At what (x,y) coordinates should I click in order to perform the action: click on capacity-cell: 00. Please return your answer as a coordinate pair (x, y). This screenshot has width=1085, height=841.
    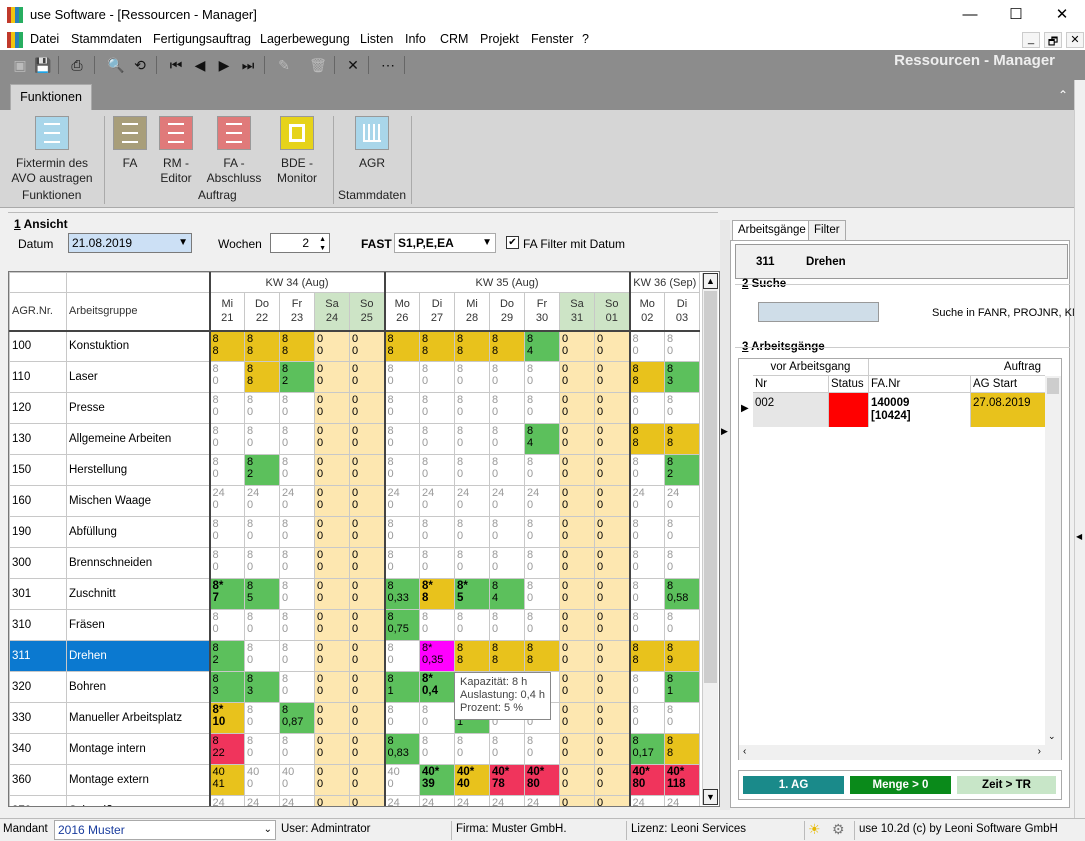
    Looking at the image, I should click on (612, 800).